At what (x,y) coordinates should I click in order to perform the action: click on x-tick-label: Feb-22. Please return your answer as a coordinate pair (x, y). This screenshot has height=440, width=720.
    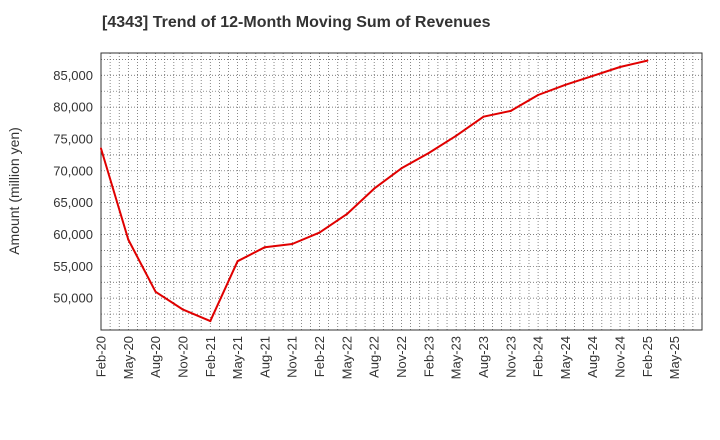
    Looking at the image, I should click on (319, 356).